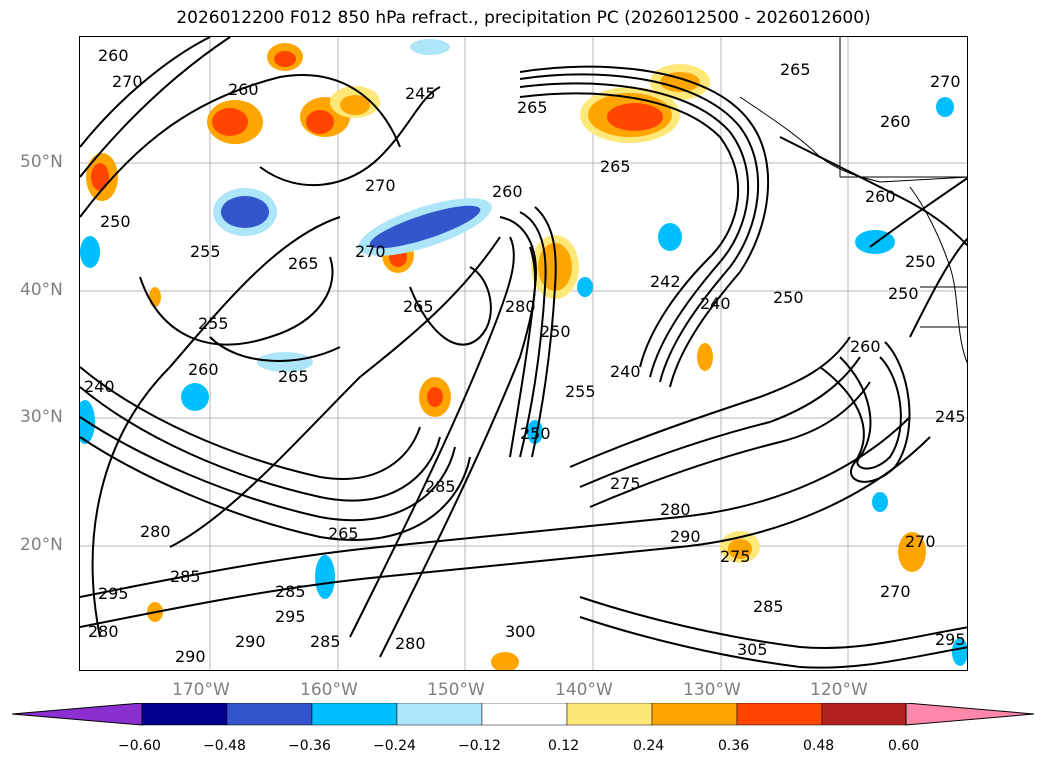 This screenshot has width=1047, height=765. Describe the element at coordinates (853, 200) in the screenshot. I see `coastlines` at that location.